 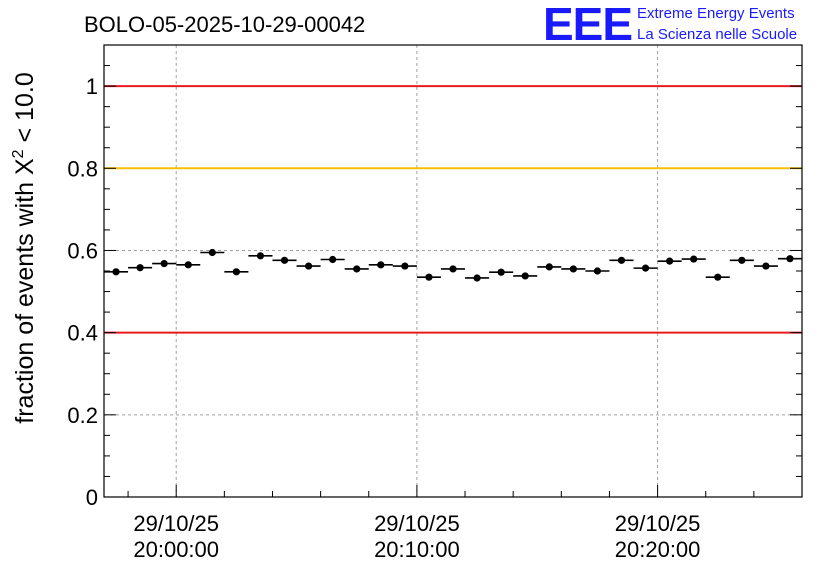 I want to click on chart-title: BOLO-05-2025-10-29-00042, so click(x=224, y=24).